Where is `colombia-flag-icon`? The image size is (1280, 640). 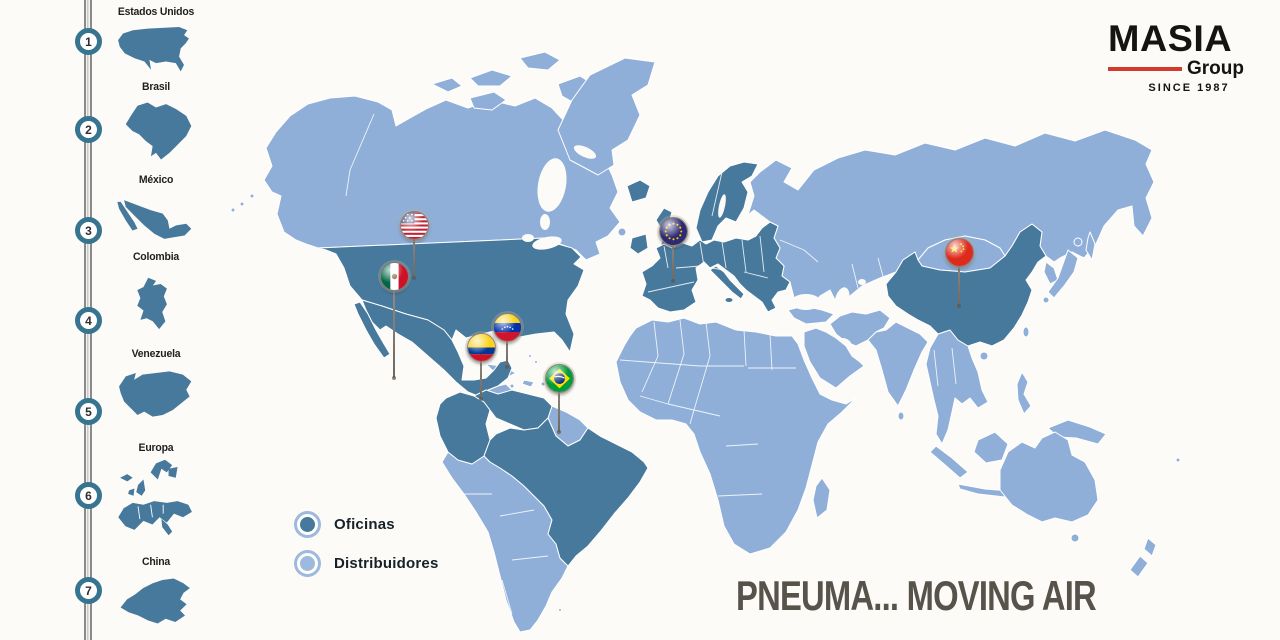 colombia-flag-icon is located at coordinates (481, 347).